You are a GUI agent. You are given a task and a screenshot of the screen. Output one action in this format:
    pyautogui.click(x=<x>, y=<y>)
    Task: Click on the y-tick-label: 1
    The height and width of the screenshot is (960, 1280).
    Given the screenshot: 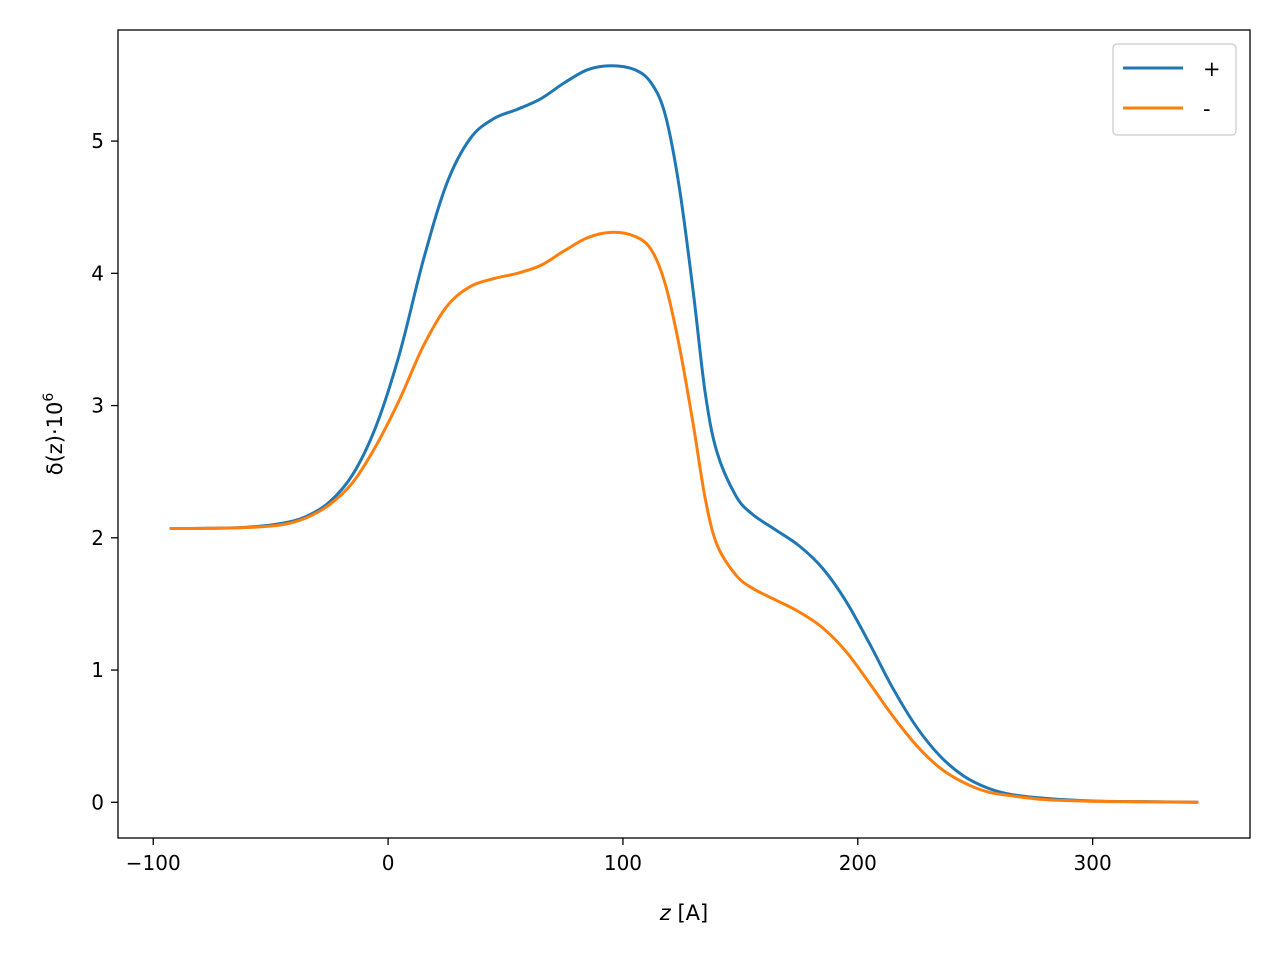 What is the action you would take?
    pyautogui.click(x=97, y=670)
    